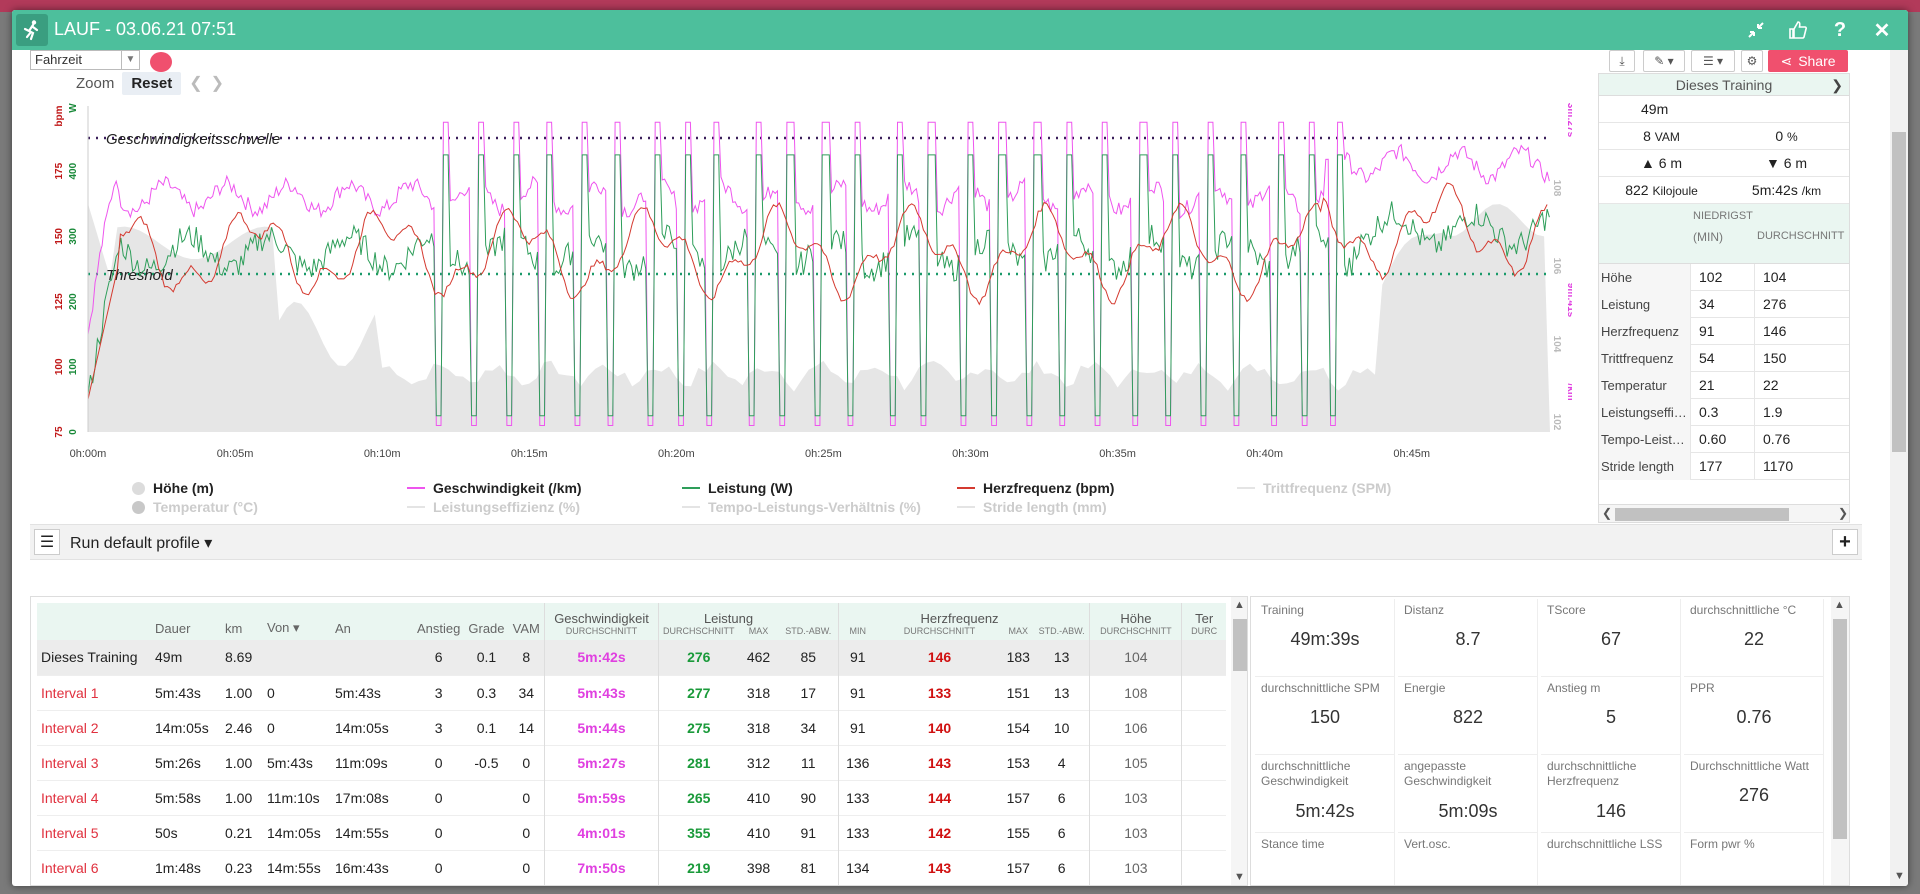 Image resolution: width=1920 pixels, height=894 pixels. What do you see at coordinates (1610, 717) in the screenshot?
I see `summary-value: 5` at bounding box center [1610, 717].